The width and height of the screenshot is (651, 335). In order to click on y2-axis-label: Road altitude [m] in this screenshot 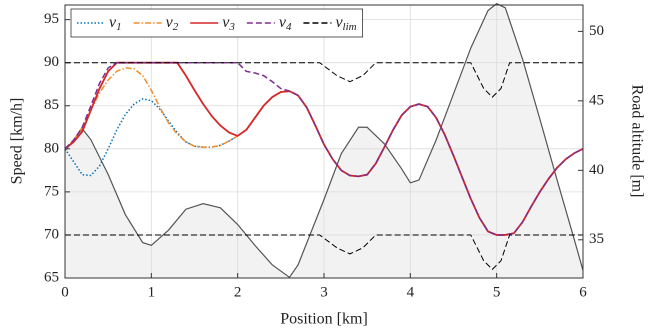, I will do `click(636, 141)`.